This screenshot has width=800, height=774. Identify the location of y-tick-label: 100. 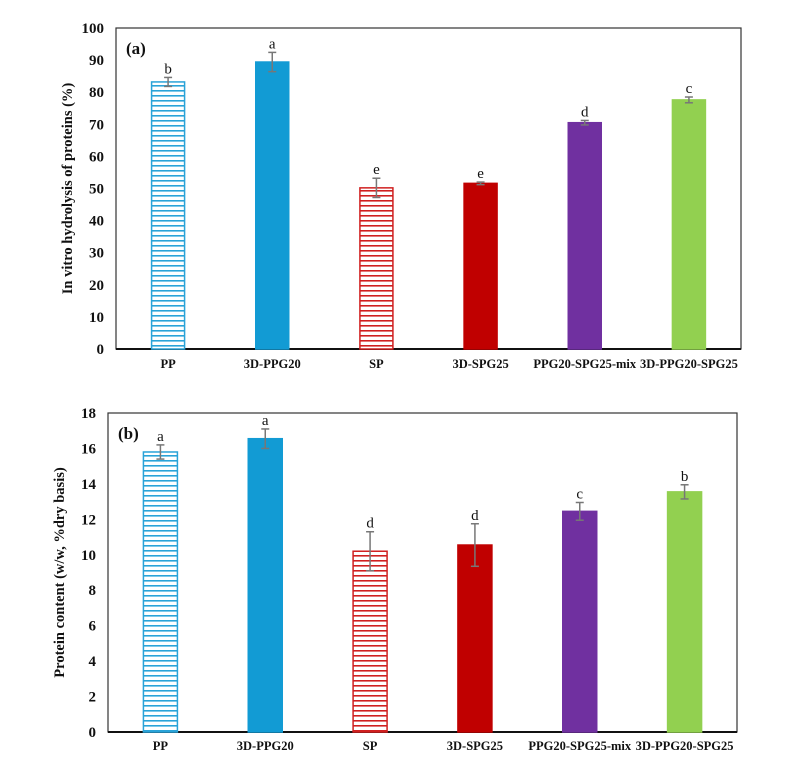
(93, 29).